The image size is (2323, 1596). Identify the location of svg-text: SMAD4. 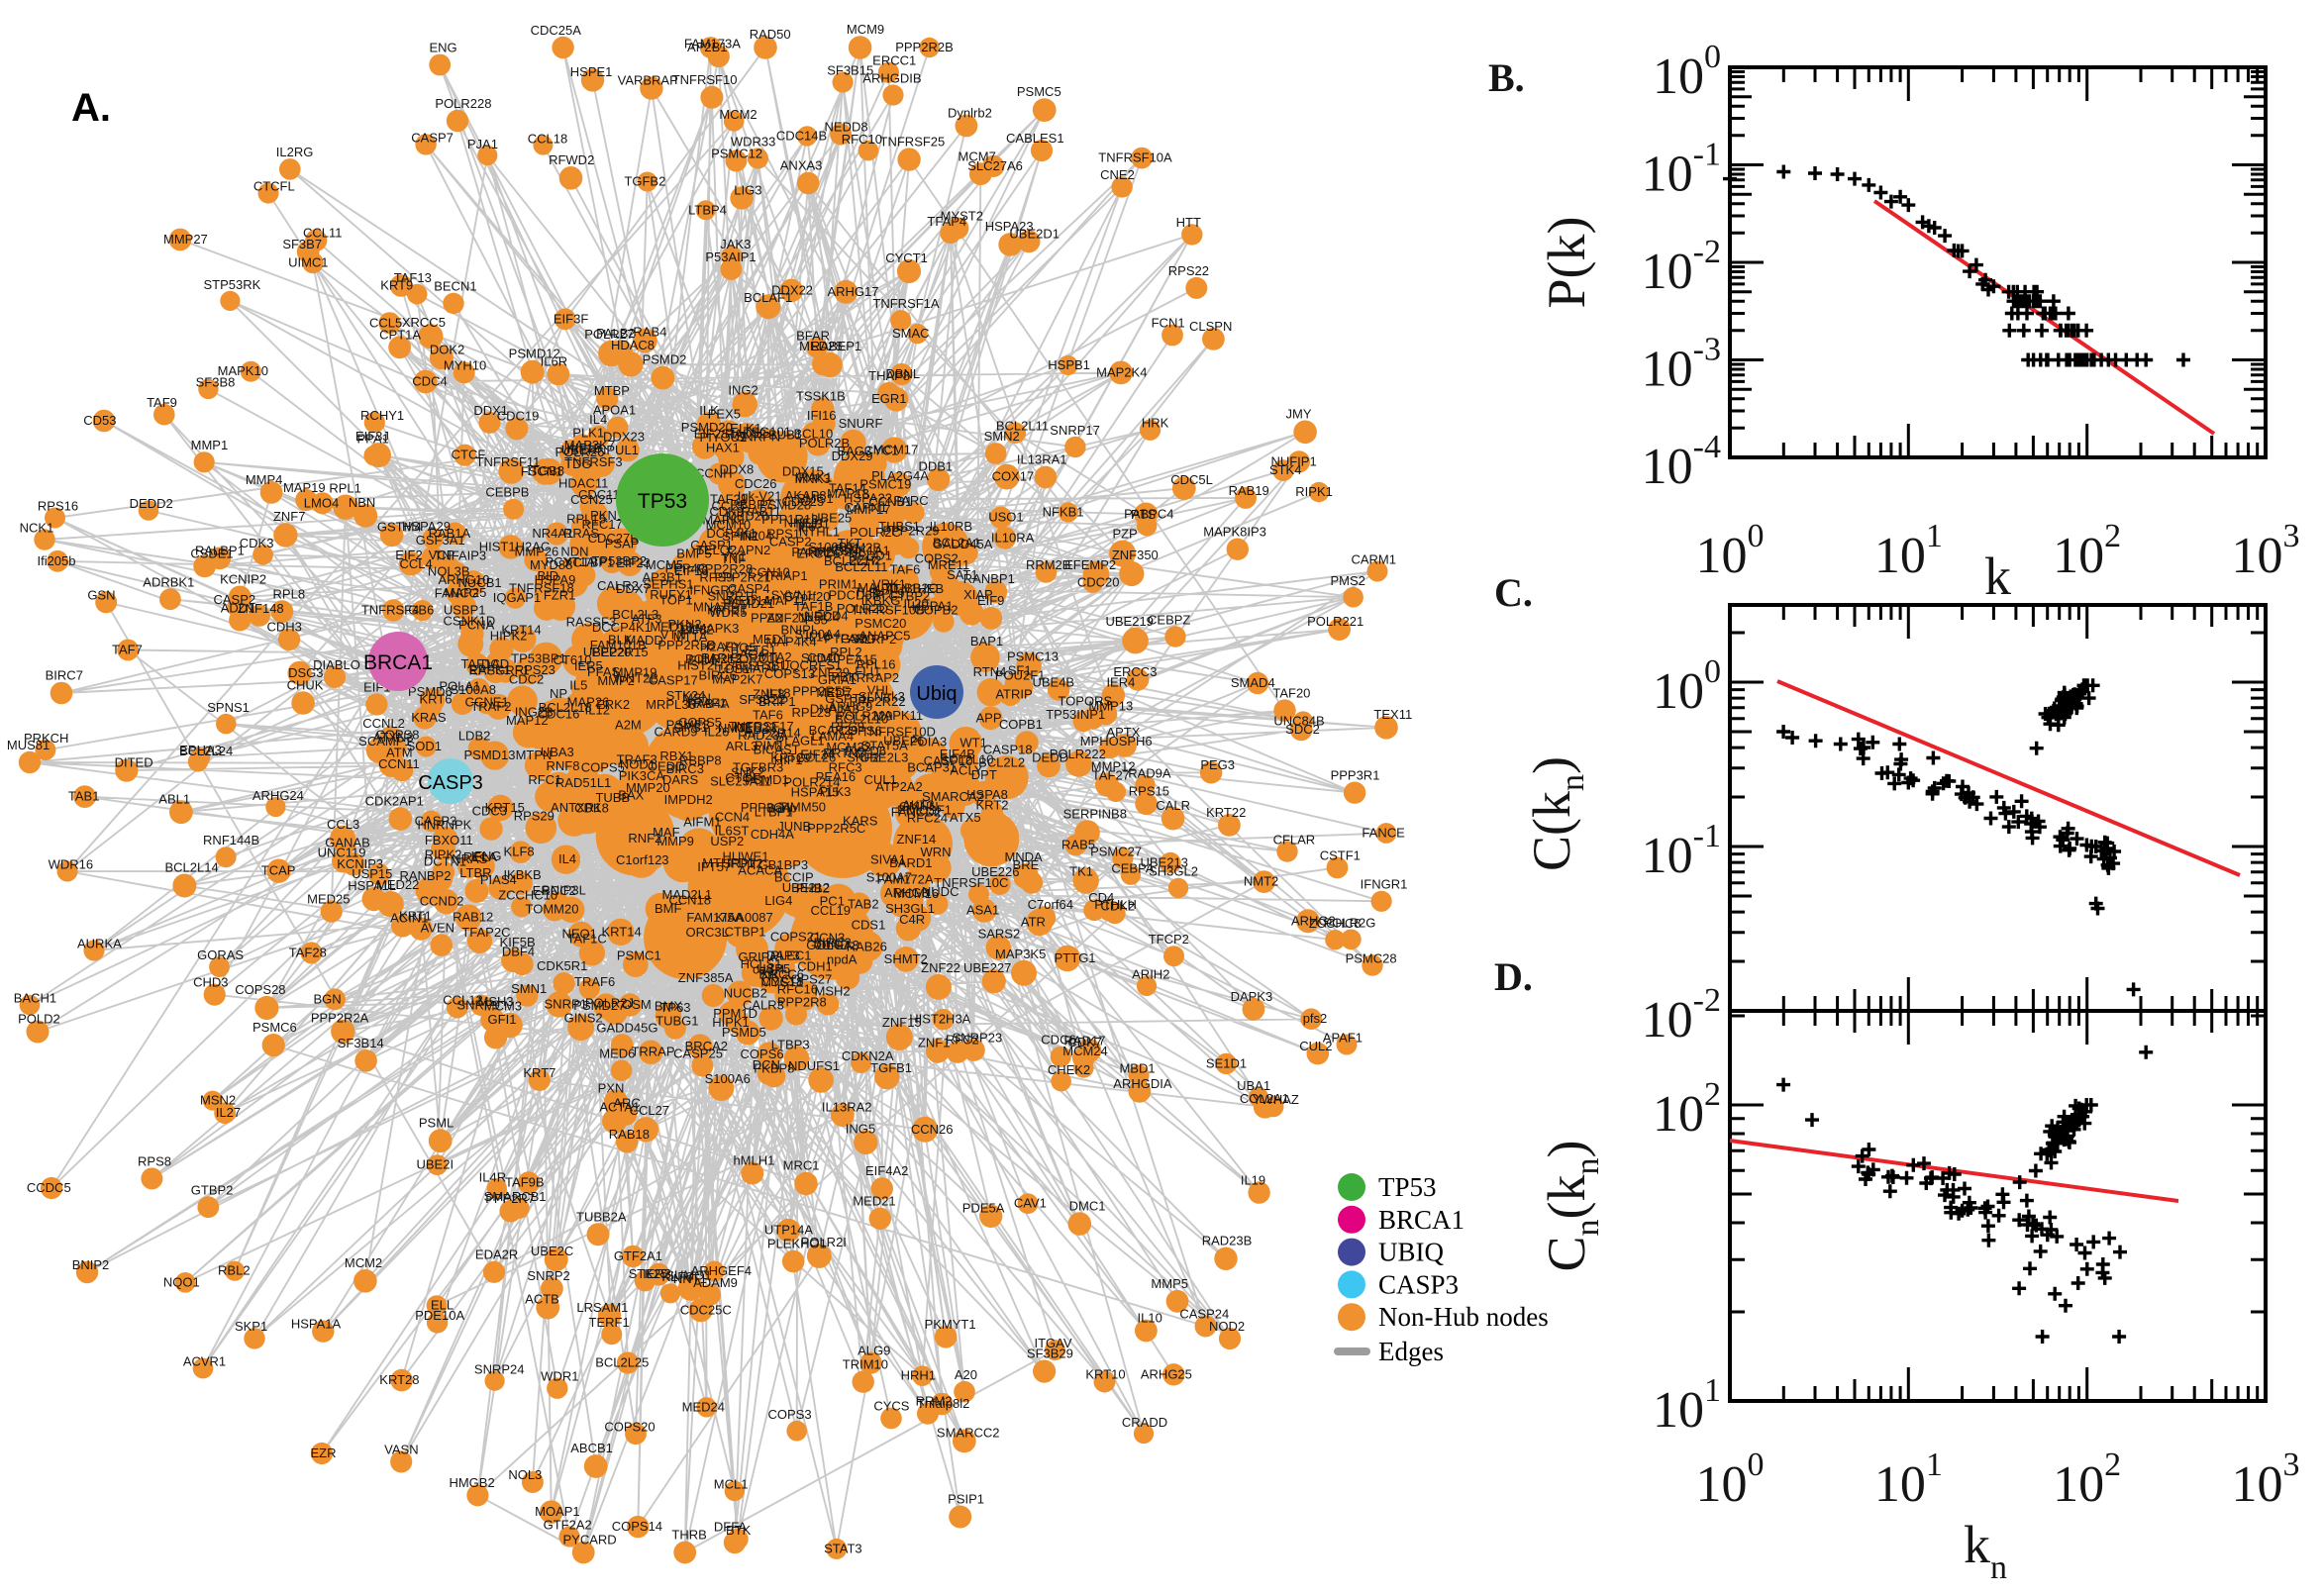
(1253, 682).